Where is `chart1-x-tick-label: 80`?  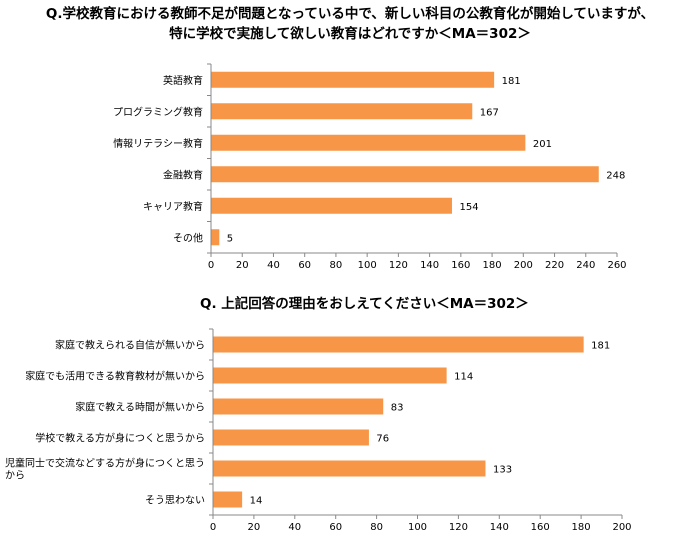 chart1-x-tick-label: 80 is located at coordinates (336, 265).